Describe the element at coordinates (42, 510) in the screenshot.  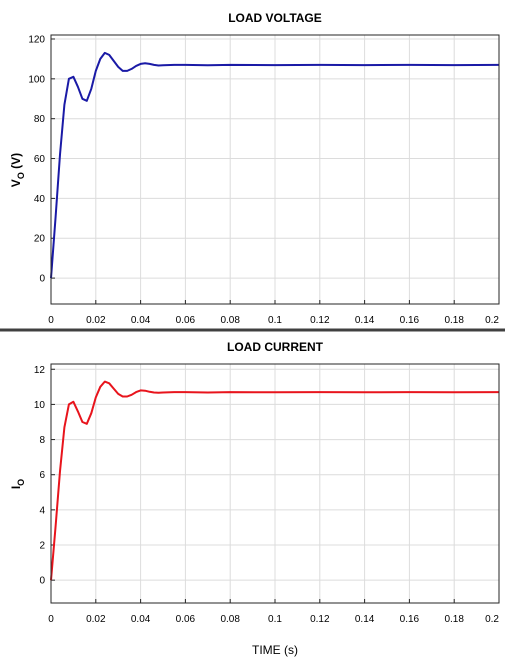
I see `current-y-tick-label: 4` at that location.